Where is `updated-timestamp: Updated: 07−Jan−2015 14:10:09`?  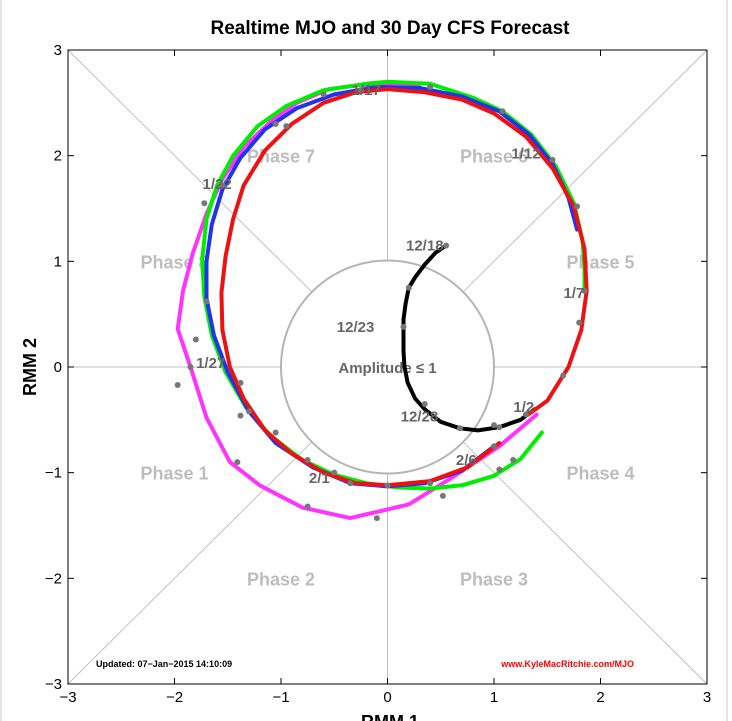 updated-timestamp: Updated: 07−Jan−2015 14:10:09 is located at coordinates (164, 664).